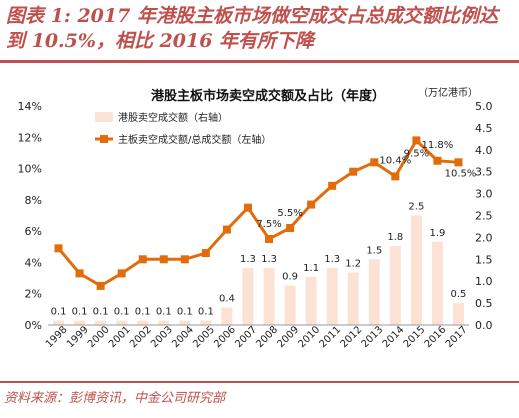 The height and width of the screenshot is (418, 519). What do you see at coordinates (226, 229) in the screenshot?
I see `ratio-marker-2006` at bounding box center [226, 229].